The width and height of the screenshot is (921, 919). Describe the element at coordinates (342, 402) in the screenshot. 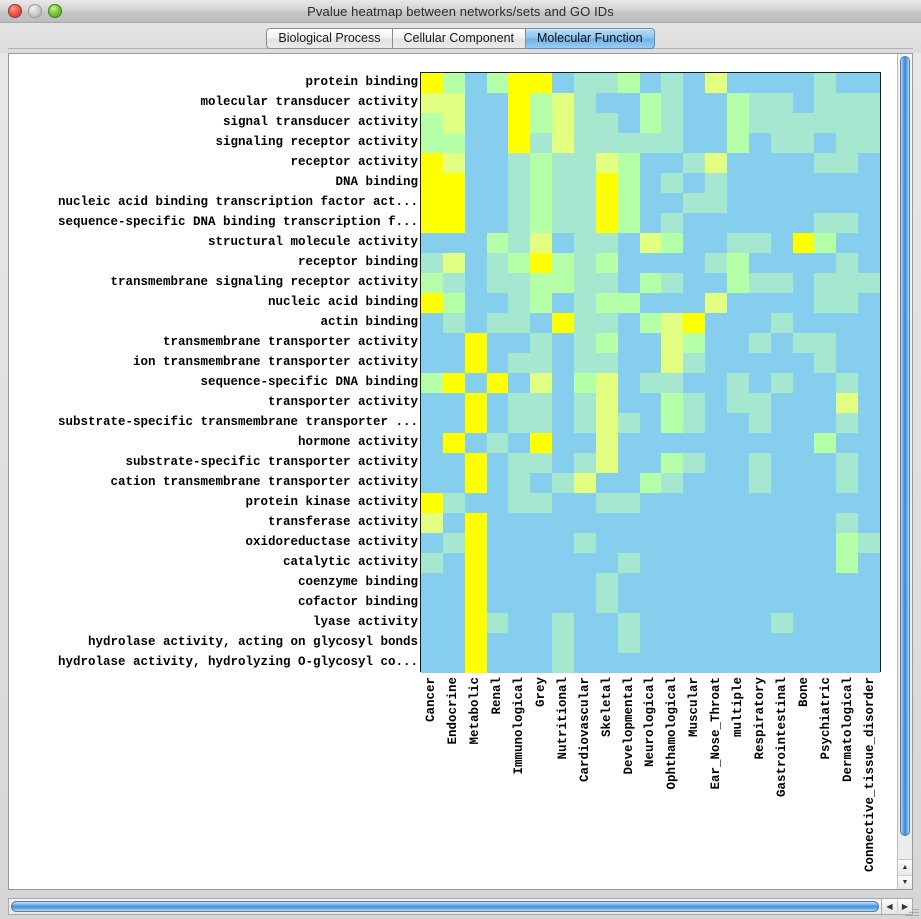

I see `row-label: transporter activity` at that location.